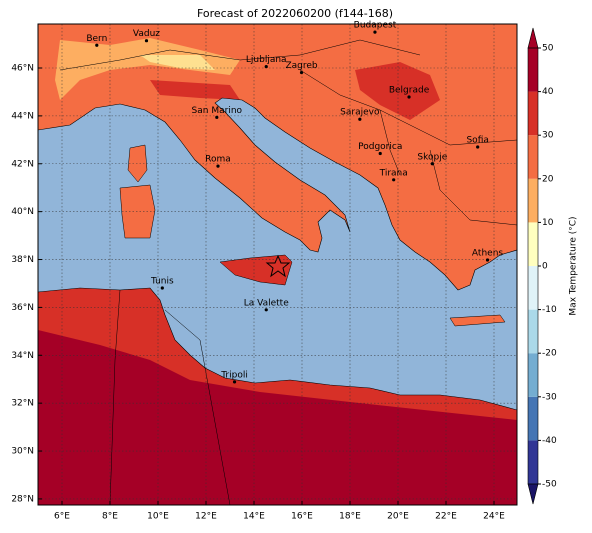 This screenshot has width=592, height=533. I want to click on city-label: Sofia, so click(477, 141).